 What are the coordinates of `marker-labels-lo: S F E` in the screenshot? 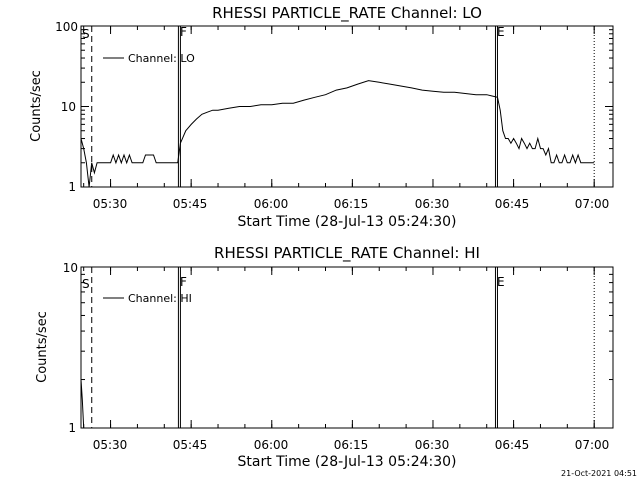 It's located at (293, 33).